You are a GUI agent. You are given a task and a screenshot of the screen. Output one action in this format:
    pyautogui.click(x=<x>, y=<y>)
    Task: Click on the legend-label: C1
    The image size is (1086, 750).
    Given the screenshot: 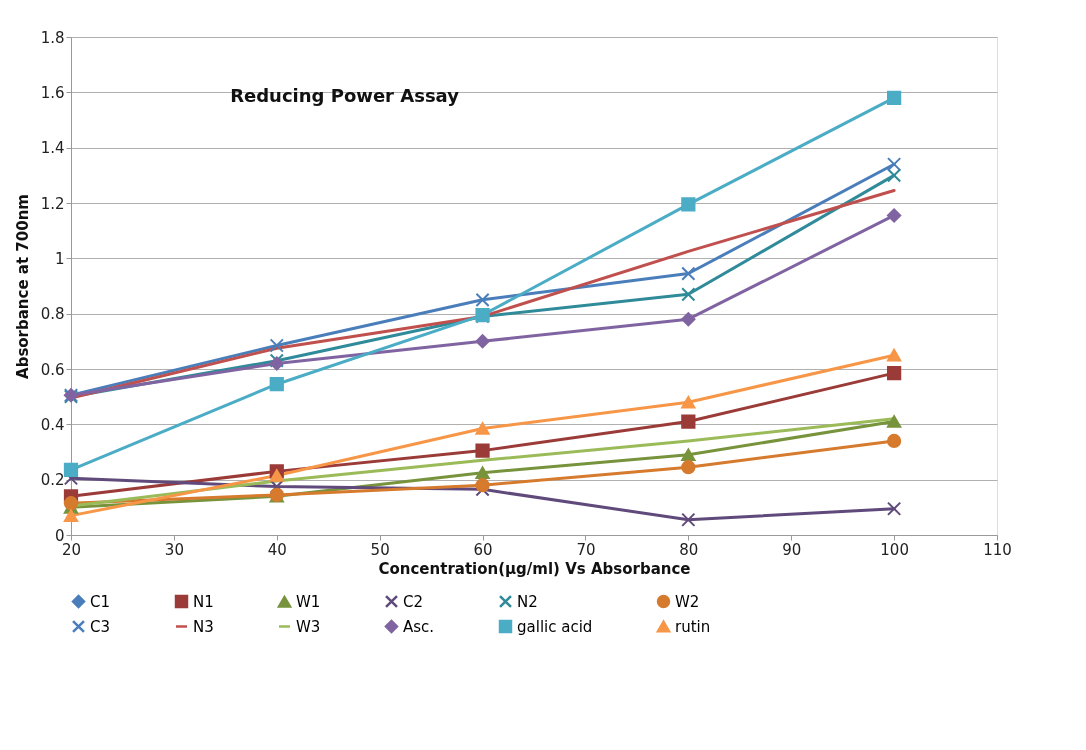 What is the action you would take?
    pyautogui.click(x=100, y=601)
    